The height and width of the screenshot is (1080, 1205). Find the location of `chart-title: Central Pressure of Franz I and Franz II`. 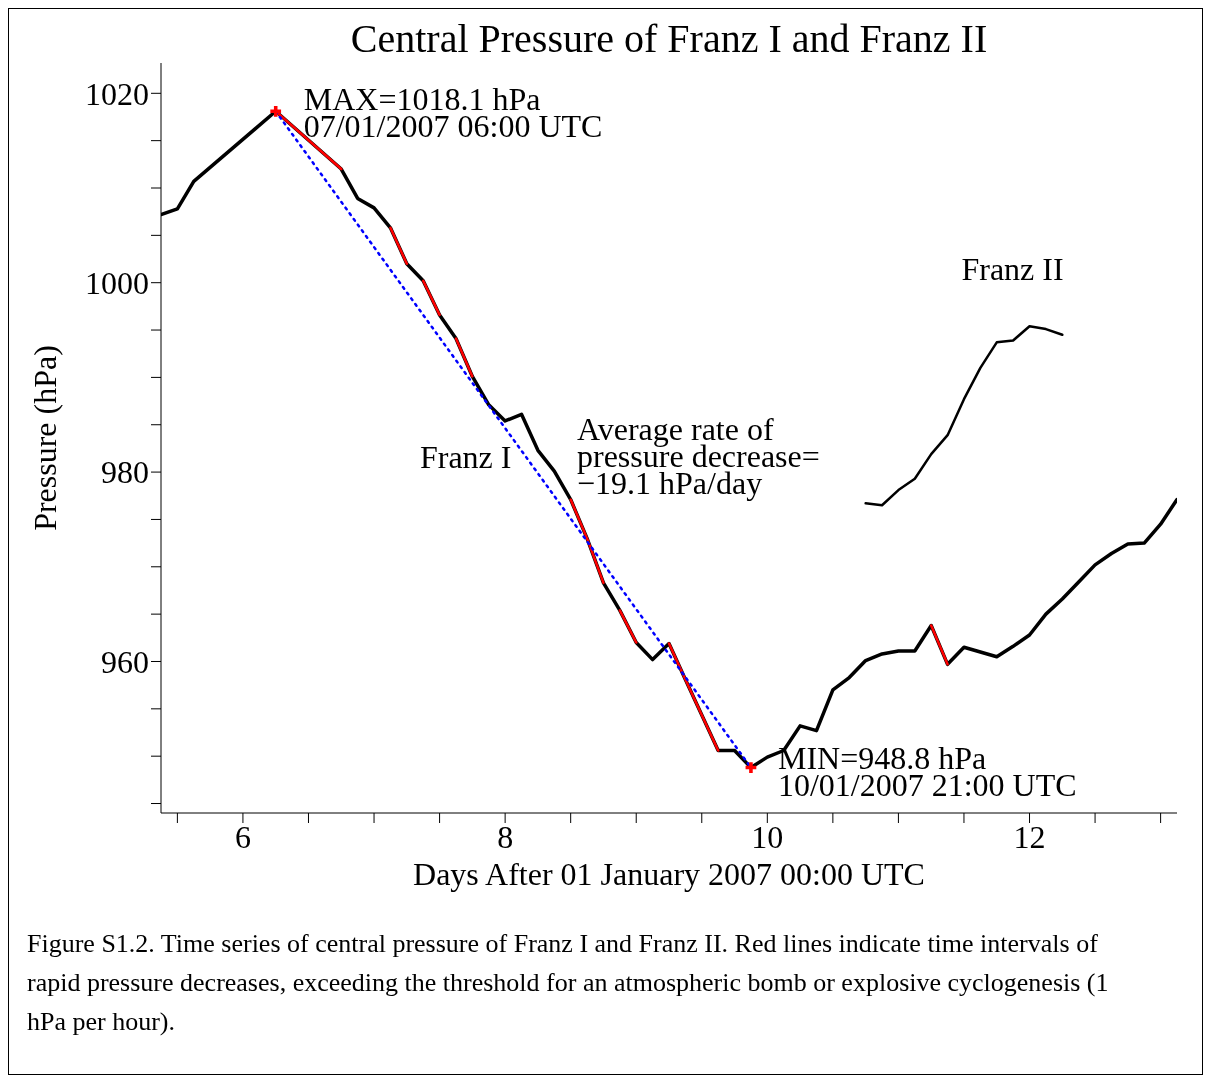

chart-title: Central Pressure of Franz I and Franz II is located at coordinates (669, 38).